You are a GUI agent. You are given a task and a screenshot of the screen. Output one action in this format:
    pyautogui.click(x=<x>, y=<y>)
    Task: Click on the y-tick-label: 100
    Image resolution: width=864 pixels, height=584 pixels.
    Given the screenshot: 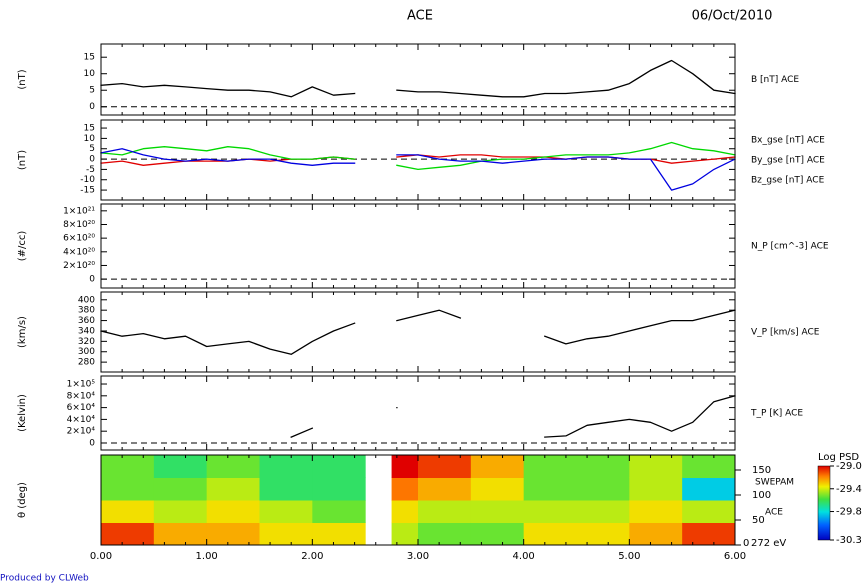 What is the action you would take?
    pyautogui.click(x=761, y=495)
    